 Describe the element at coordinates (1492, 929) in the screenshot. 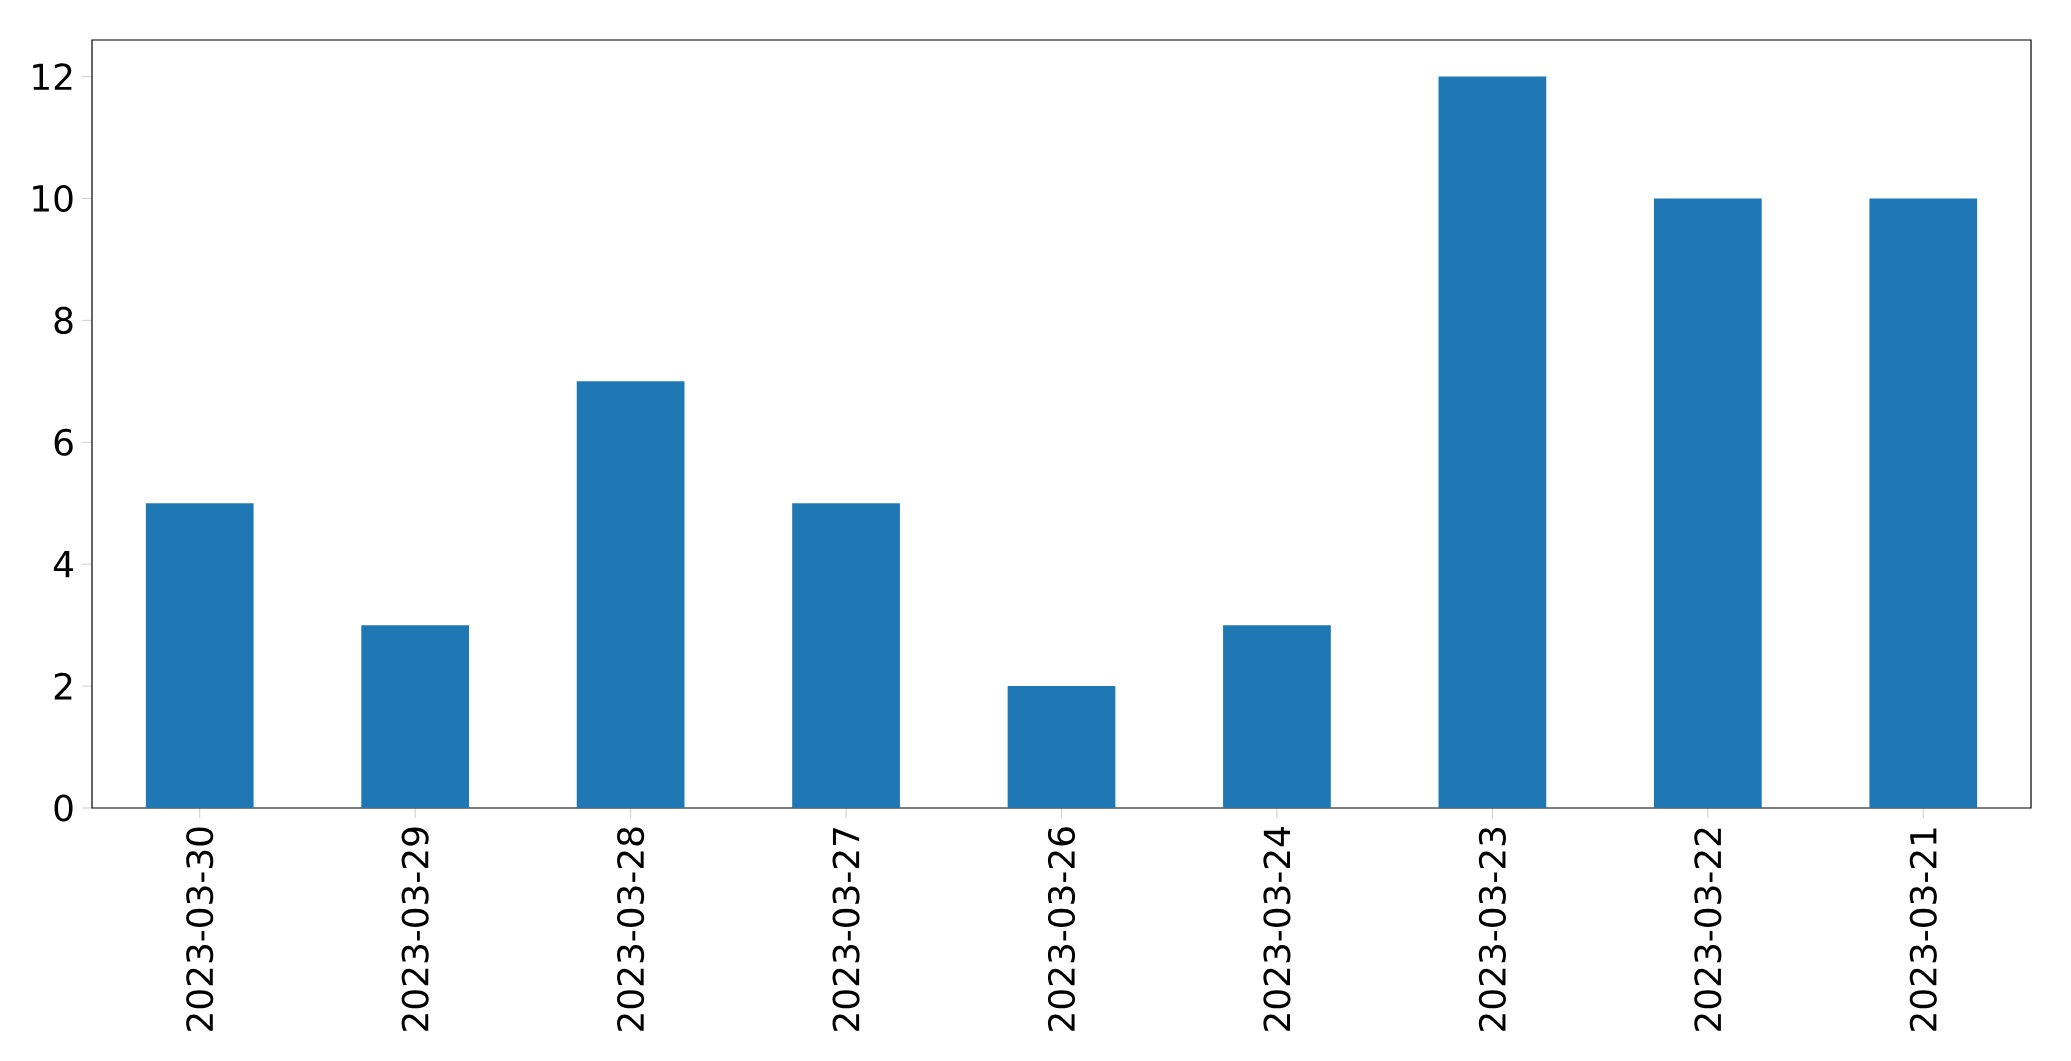

I see `x-tick-label: 2023-03-23` at that location.